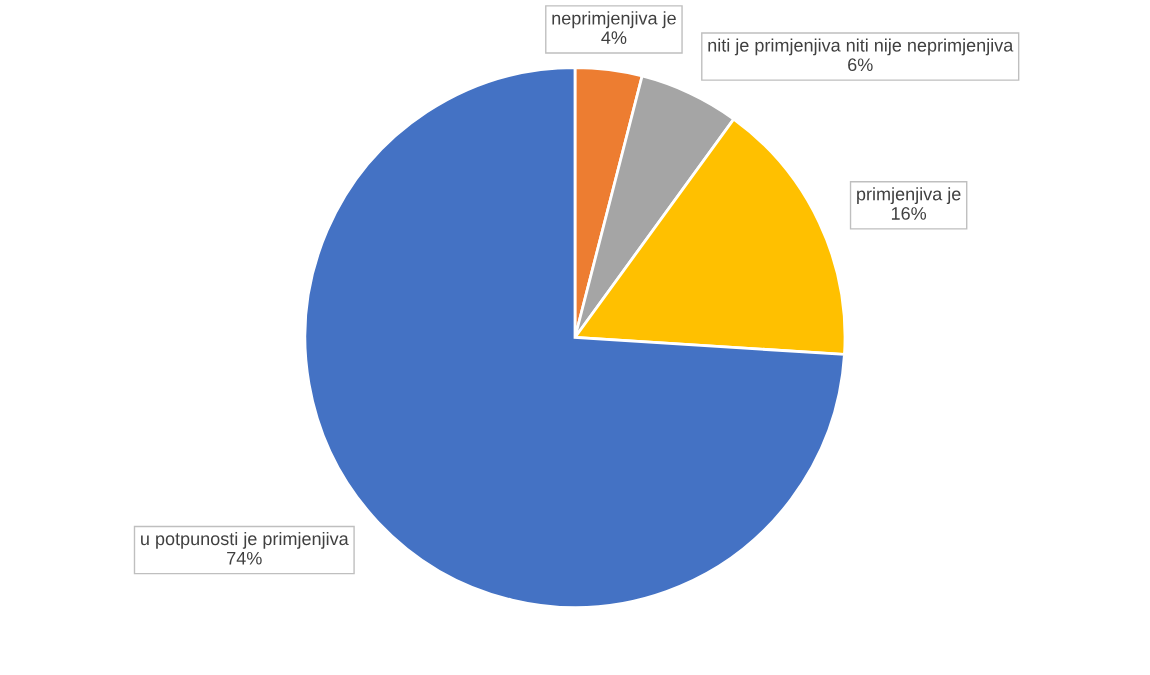 This screenshot has width=1150, height=675. I want to click on slice-label: neprimjenjiva je, so click(614, 20).